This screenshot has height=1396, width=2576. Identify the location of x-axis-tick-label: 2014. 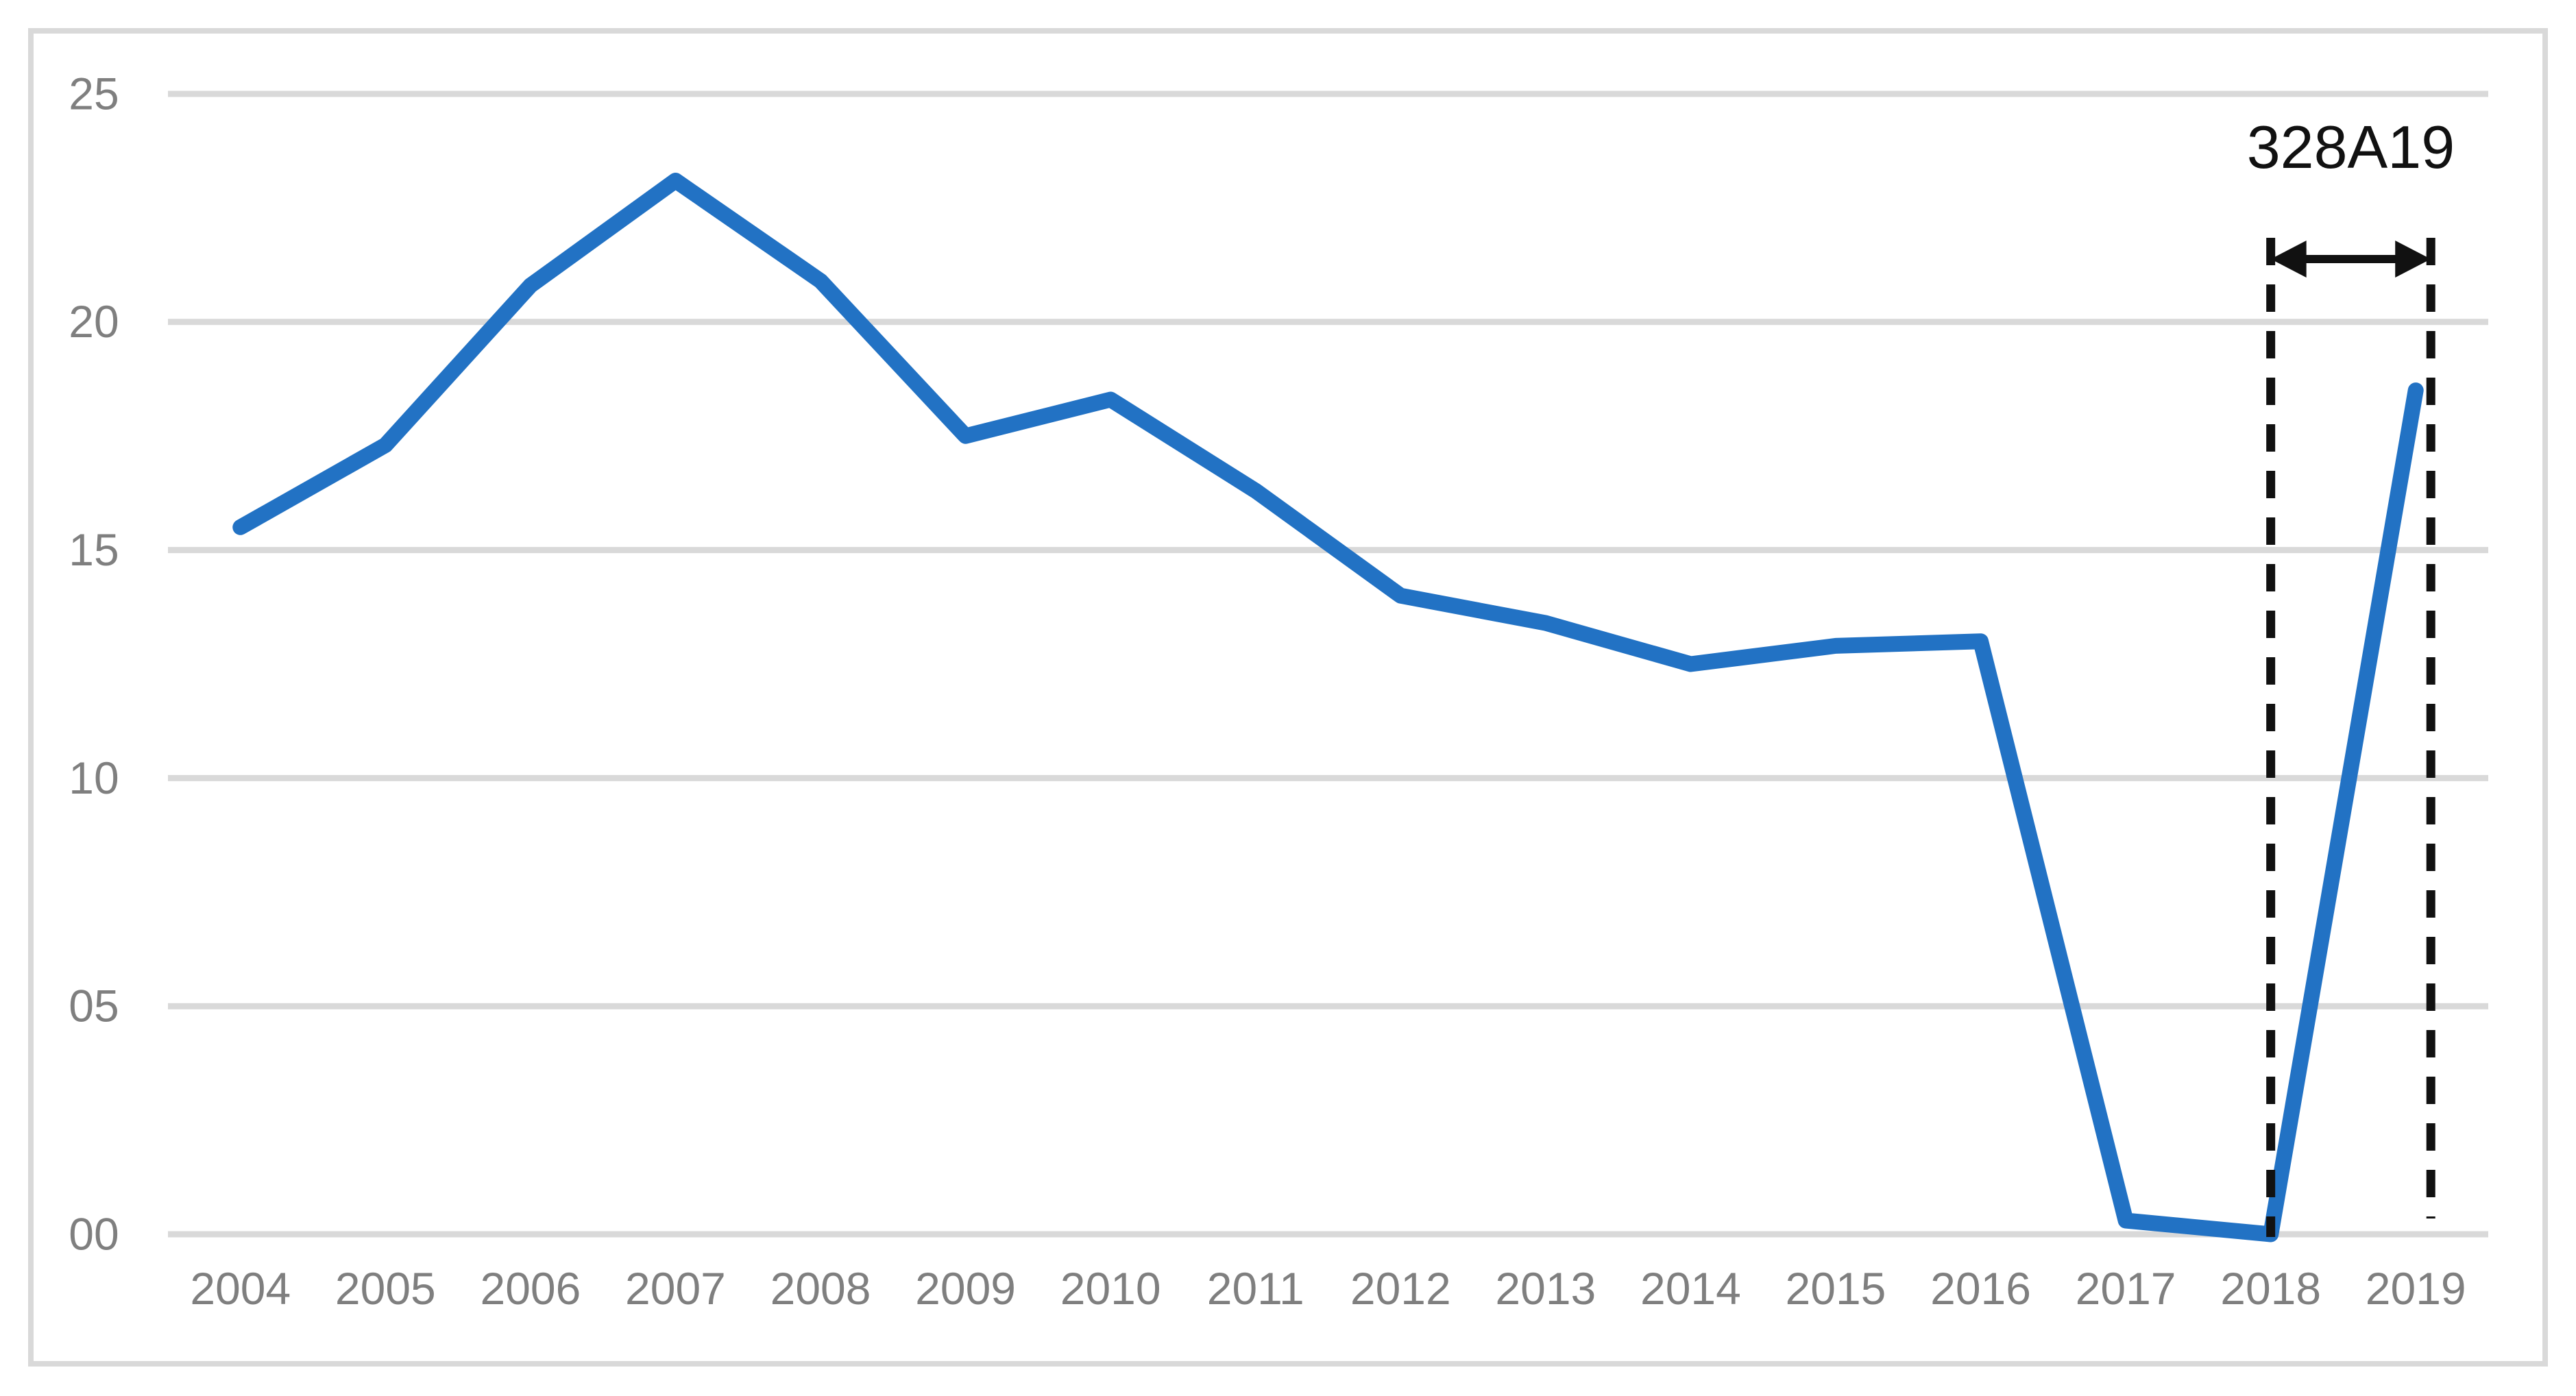
(1690, 1288).